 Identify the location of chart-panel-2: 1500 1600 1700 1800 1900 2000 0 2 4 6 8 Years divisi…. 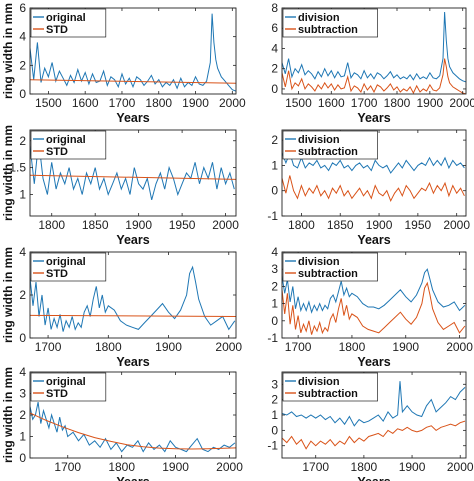
(372, 63).